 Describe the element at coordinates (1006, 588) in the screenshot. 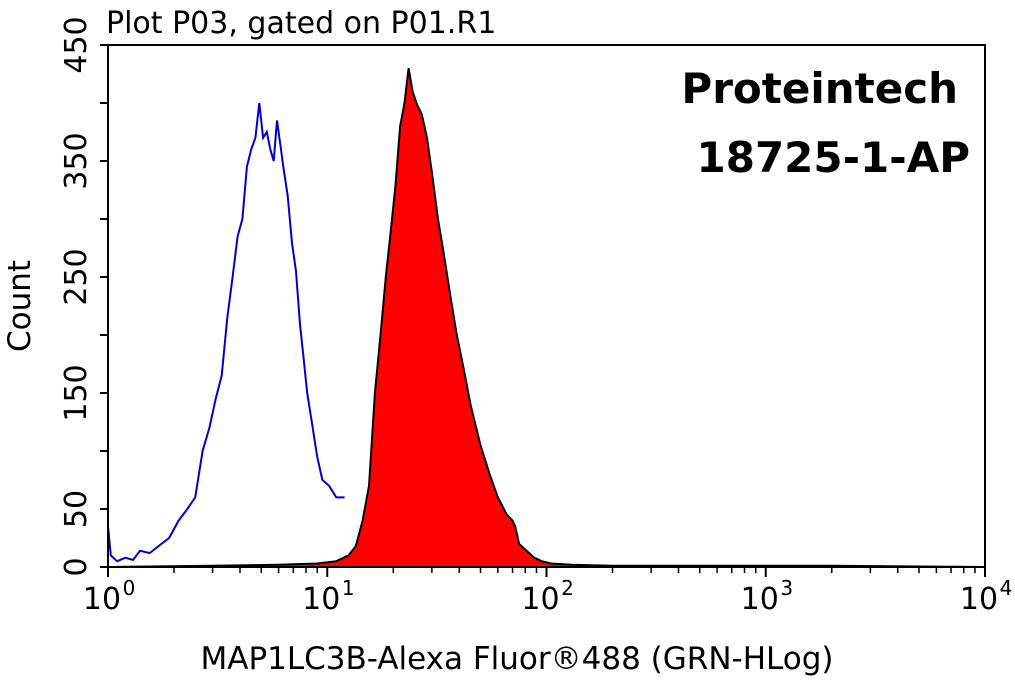

I see `x-tick-label-exponent: 4` at that location.